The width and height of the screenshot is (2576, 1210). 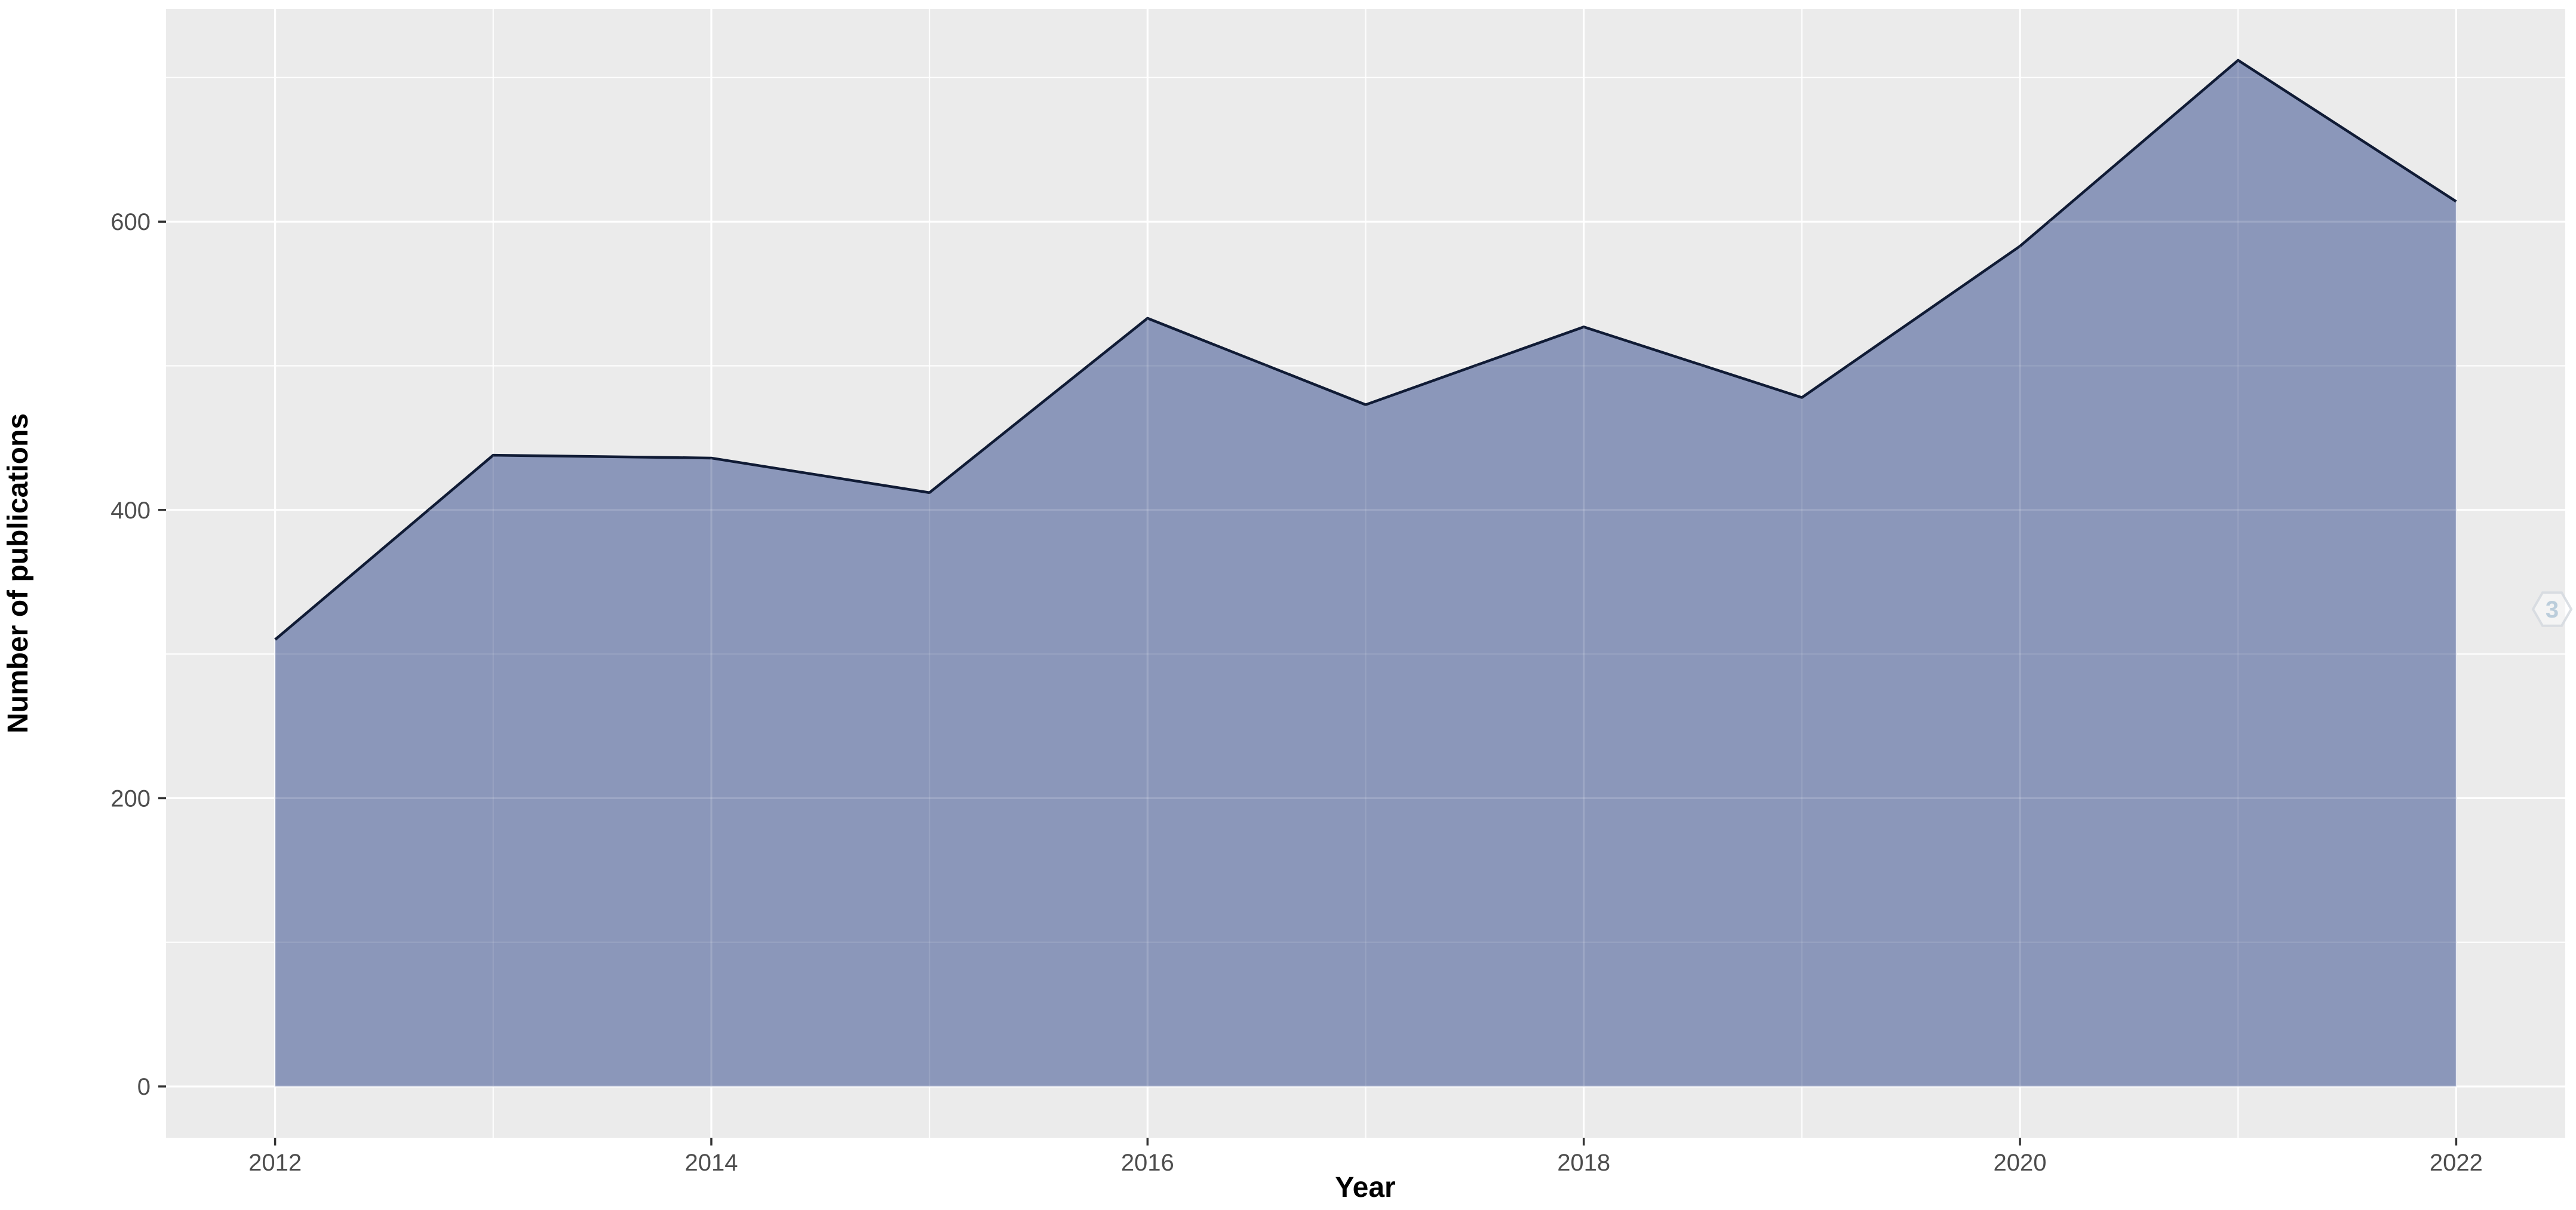 I want to click on x-axis-title: Year, so click(x=1365, y=1188).